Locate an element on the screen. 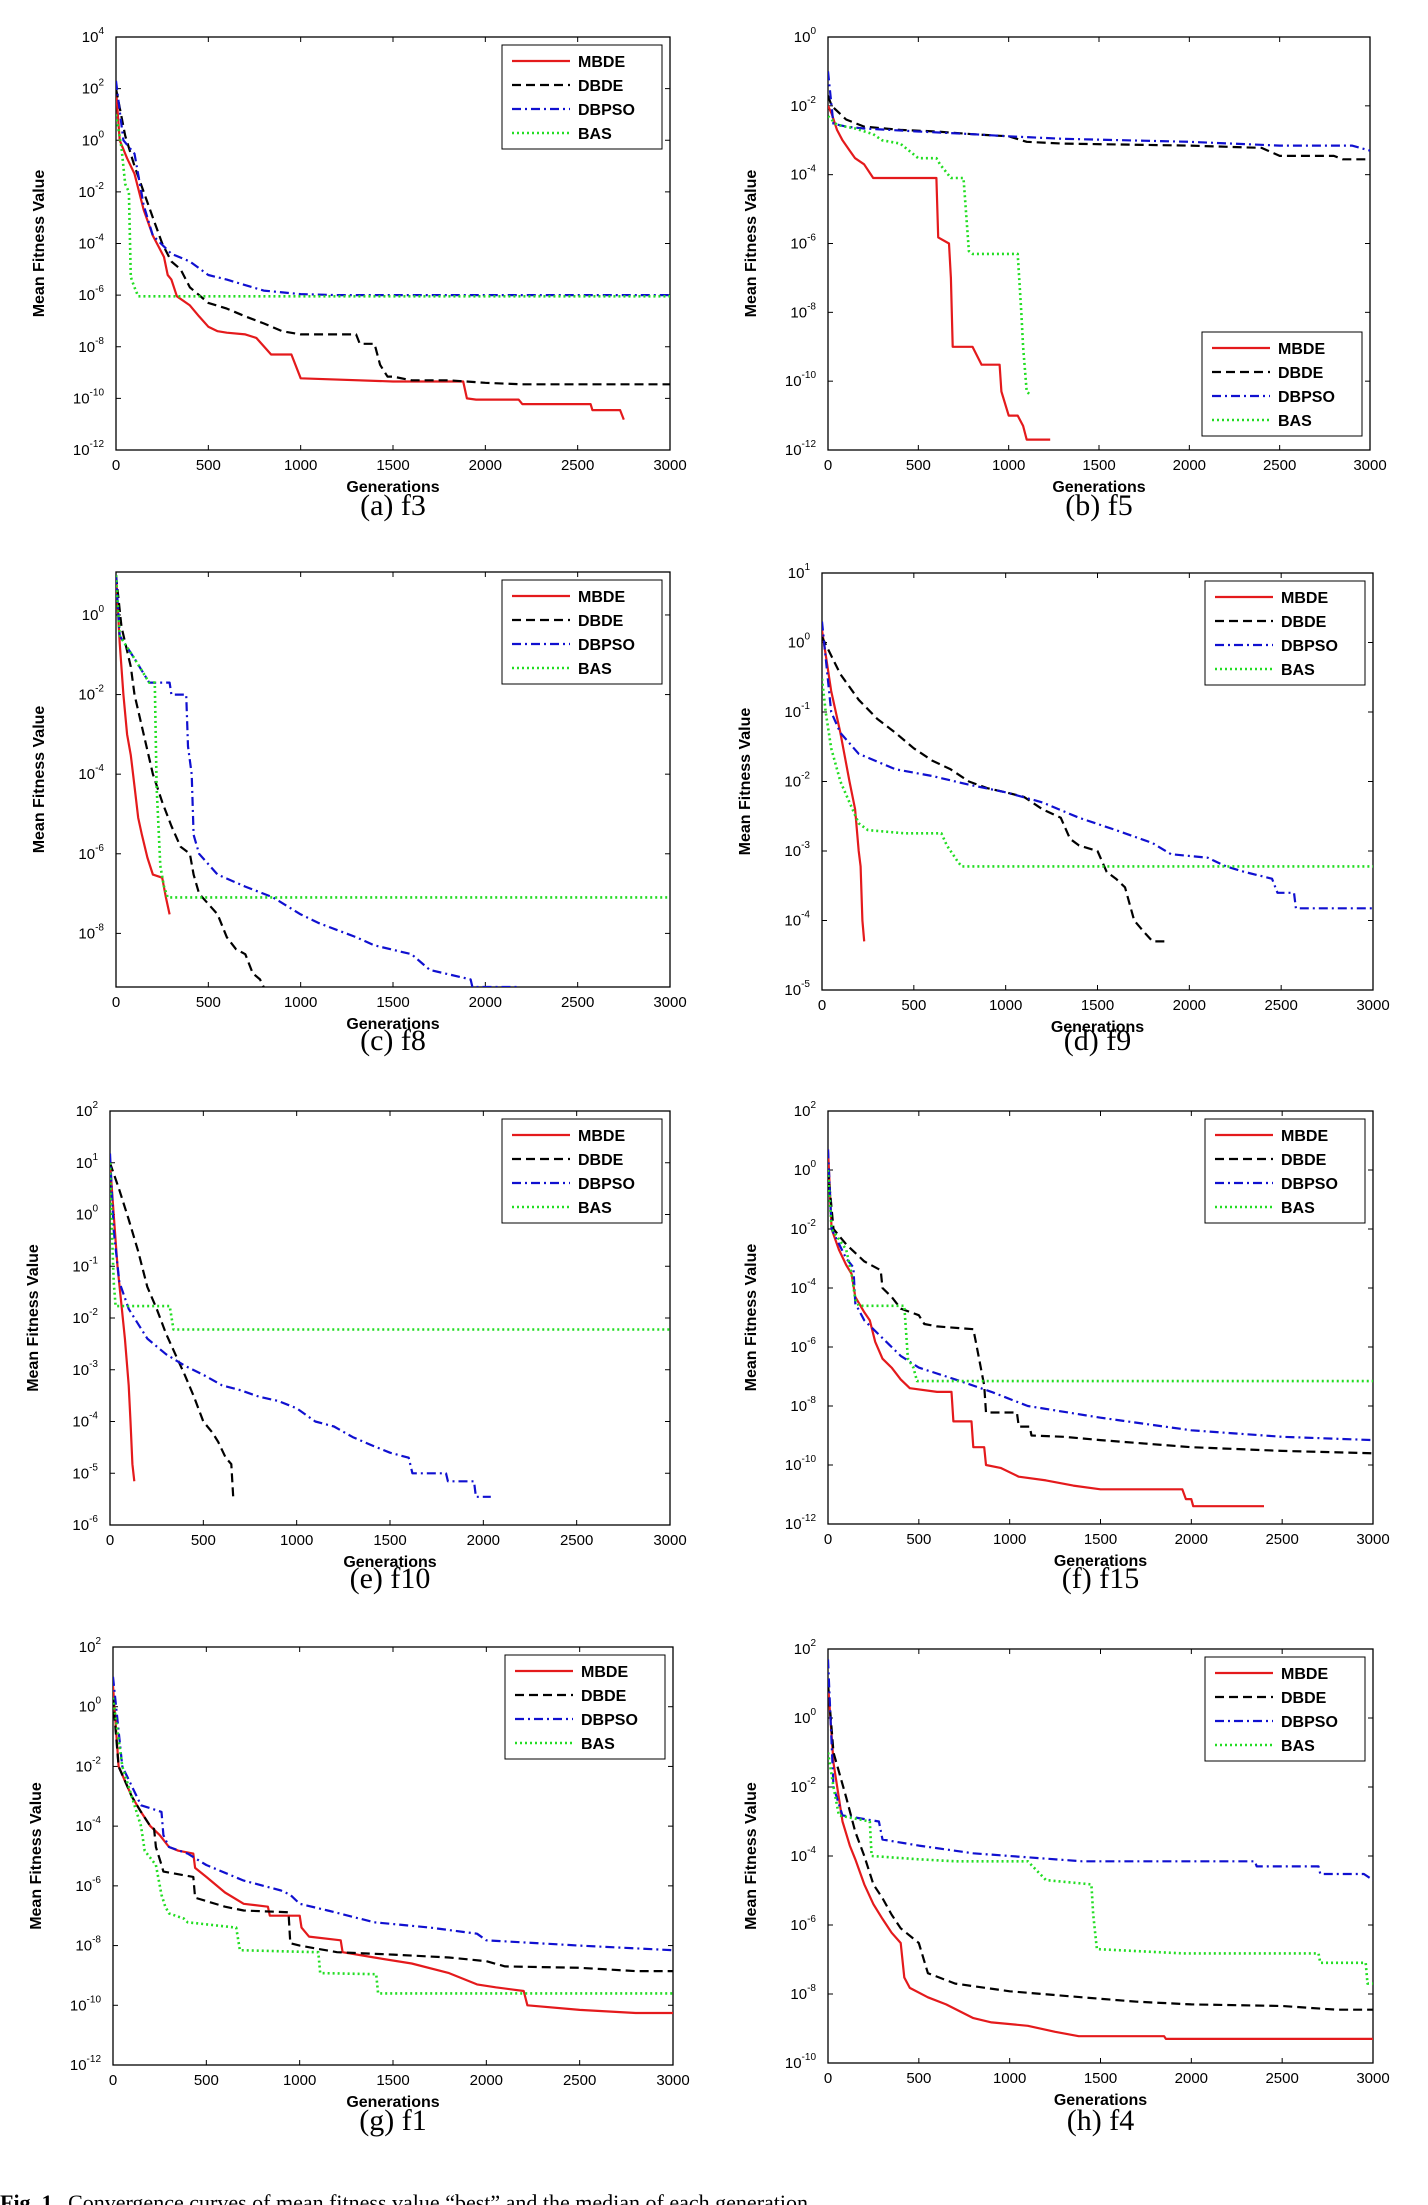 The image size is (1428, 2205). subplot-caption: (c) f8 is located at coordinates (393, 1040).